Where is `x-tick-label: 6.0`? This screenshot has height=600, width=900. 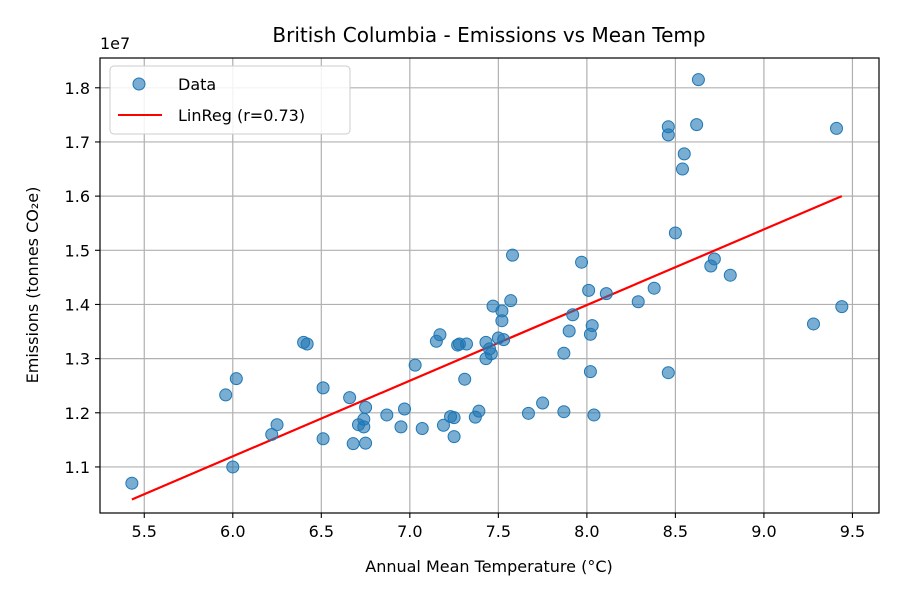
x-tick-label: 6.0 is located at coordinates (232, 531).